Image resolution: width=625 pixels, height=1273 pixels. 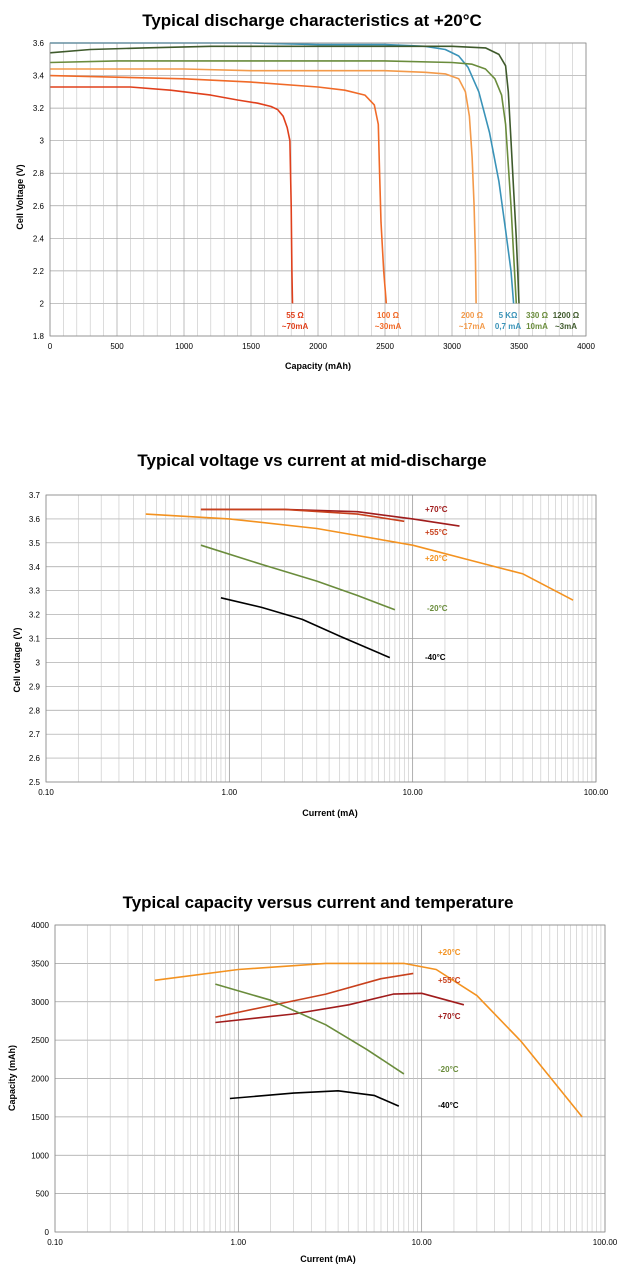 I want to click on voltage-current-series-labels: +70°C +55°C +20°C -20°C -40°C, so click(x=436, y=583).